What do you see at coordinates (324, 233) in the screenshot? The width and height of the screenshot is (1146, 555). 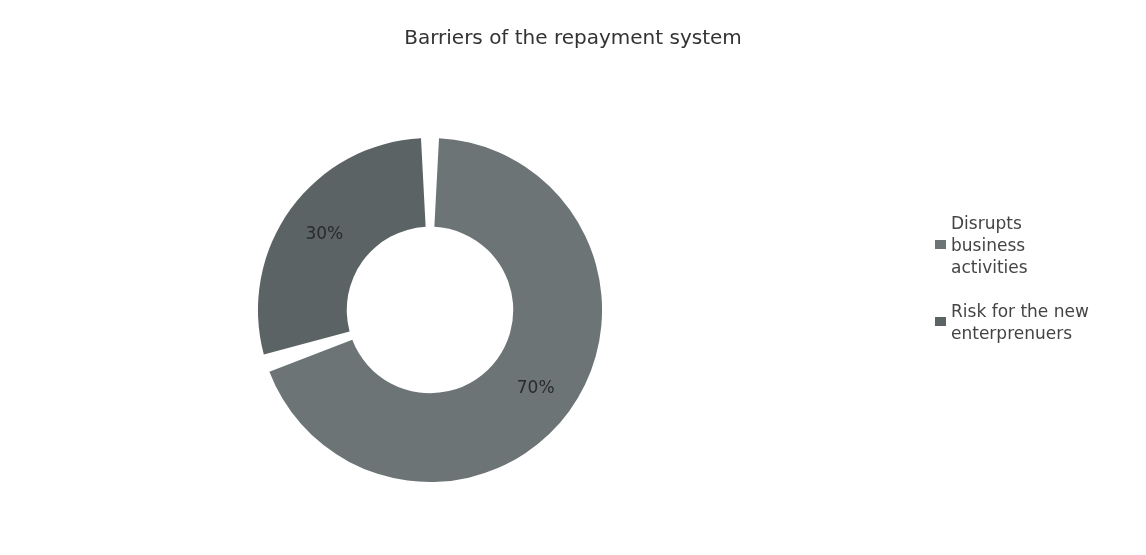 I see `data-label: 30%` at bounding box center [324, 233].